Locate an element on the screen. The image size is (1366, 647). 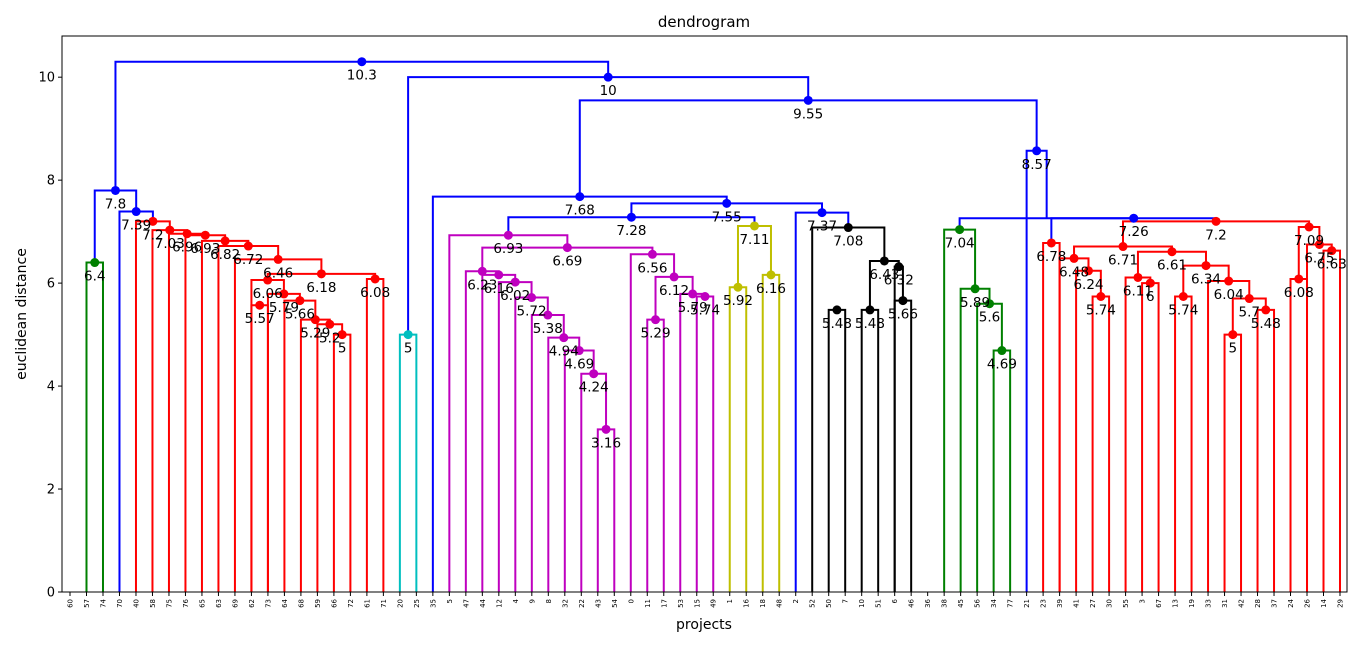
x-axis-label: projects is located at coordinates (704, 625).